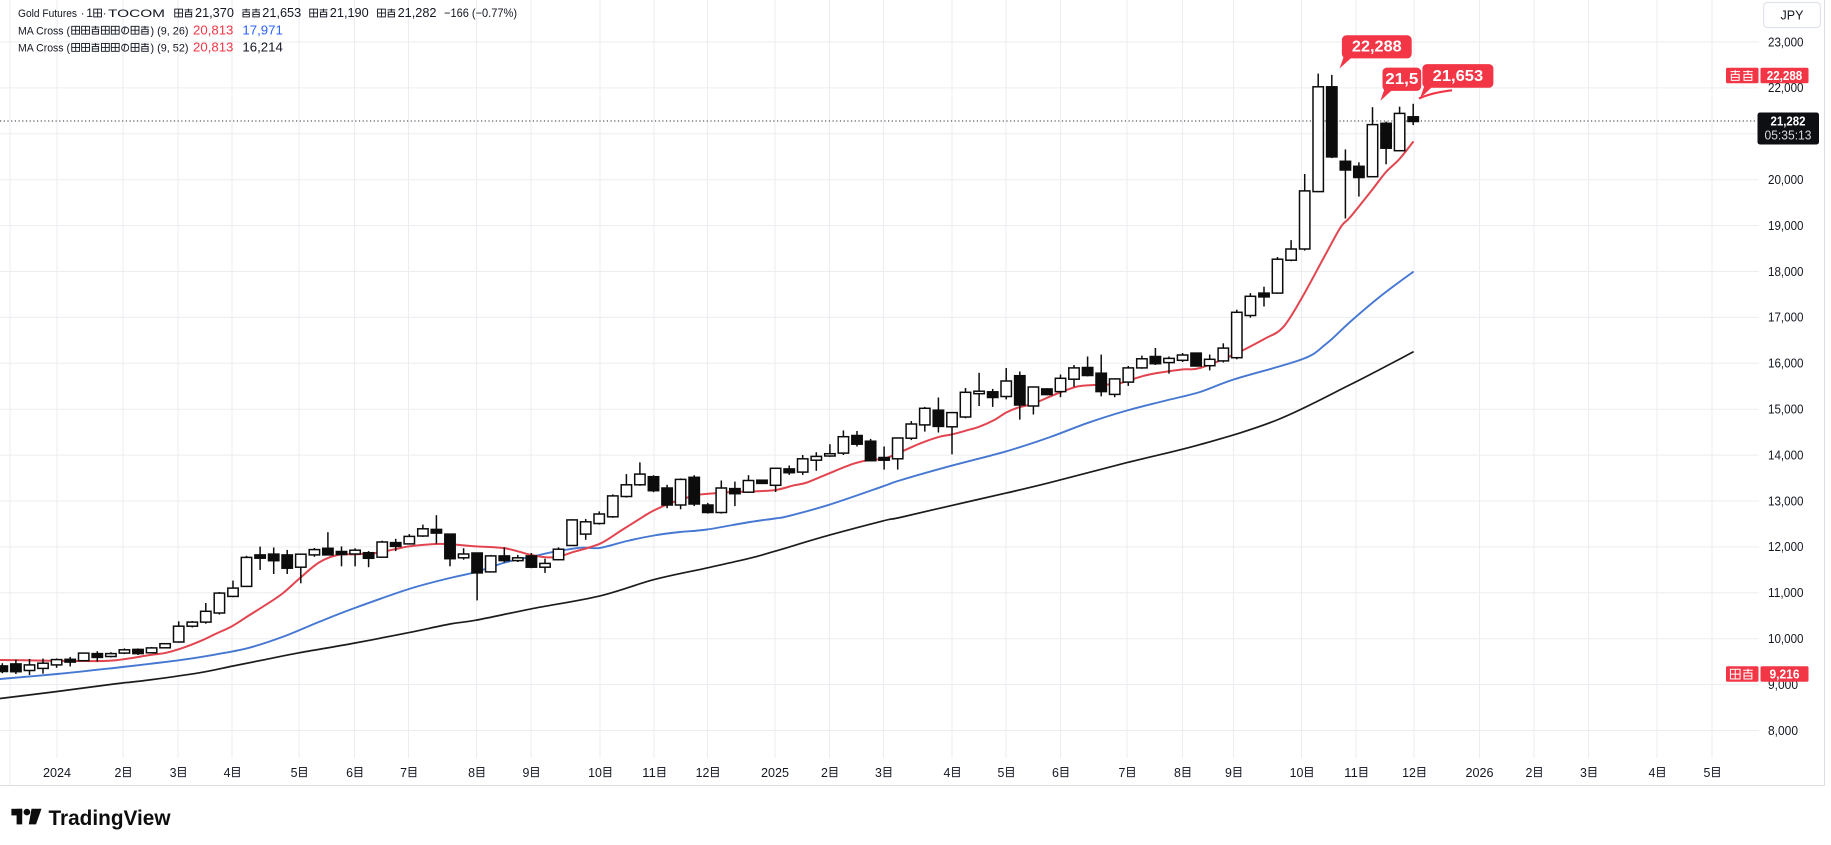 Image resolution: width=1831 pixels, height=845 pixels. What do you see at coordinates (349, 13) in the screenshot?
I see `svg-text: 21,190` at bounding box center [349, 13].